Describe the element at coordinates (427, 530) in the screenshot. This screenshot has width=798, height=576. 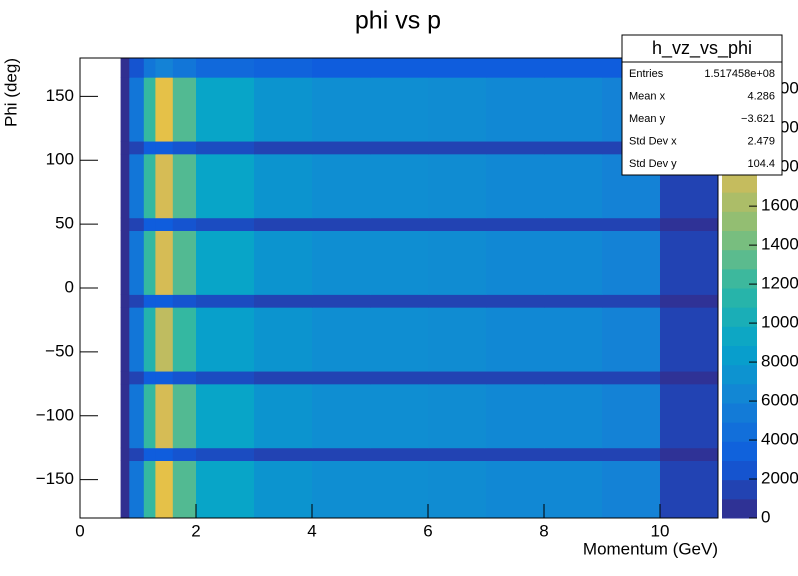
I see `x-tick-label: 6` at that location.